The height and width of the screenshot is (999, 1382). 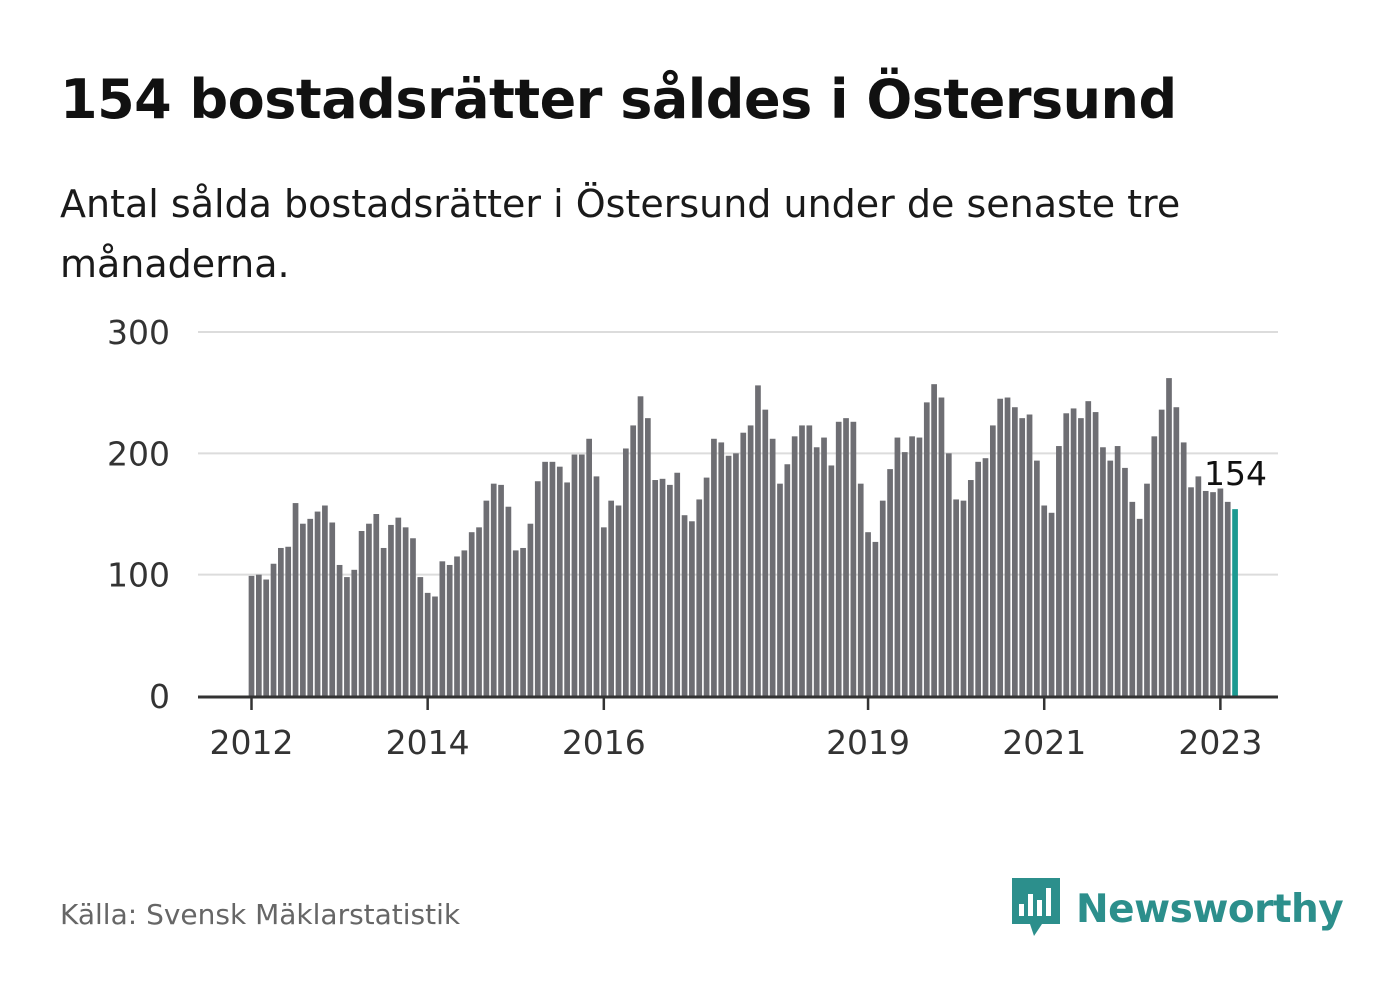 What do you see at coordinates (138, 332) in the screenshot?
I see `y-tick-label: 300` at bounding box center [138, 332].